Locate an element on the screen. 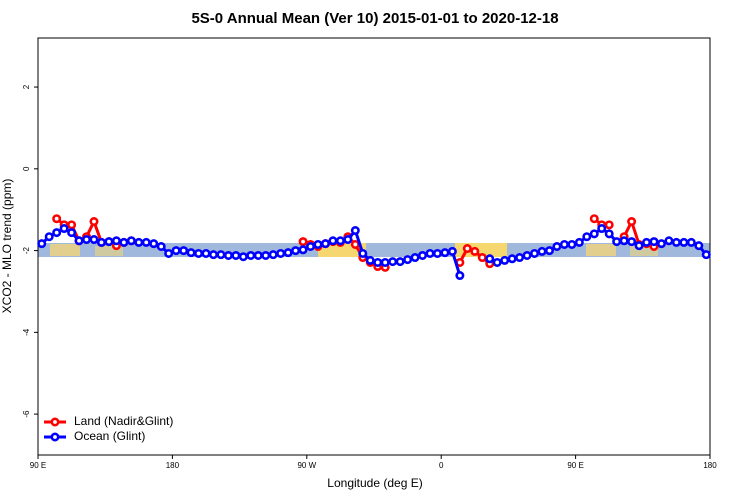  legend-label: Land (Nadir&Glint) is located at coordinates (123, 421).